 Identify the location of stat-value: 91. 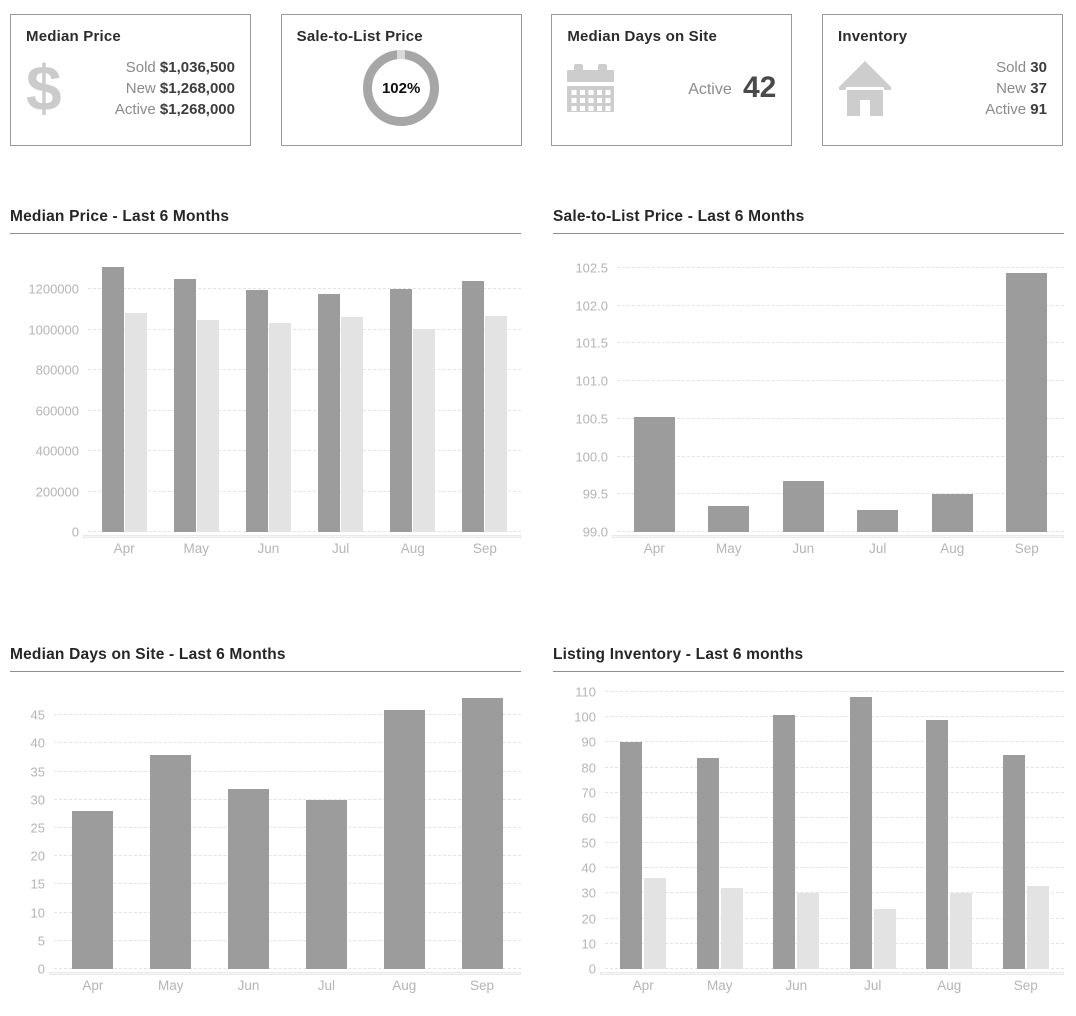
(1038, 109).